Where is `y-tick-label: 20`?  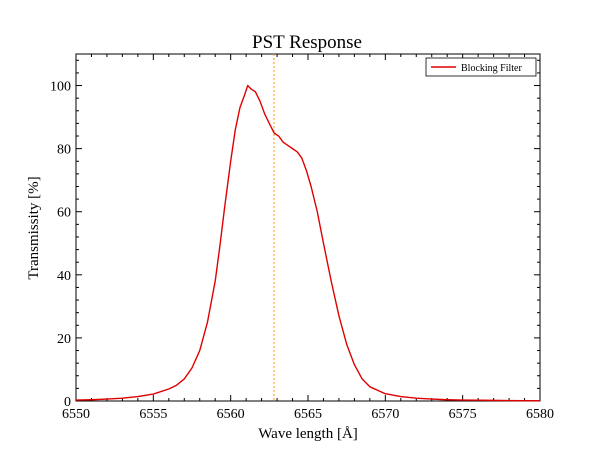
y-tick-label: 20 is located at coordinates (64, 339).